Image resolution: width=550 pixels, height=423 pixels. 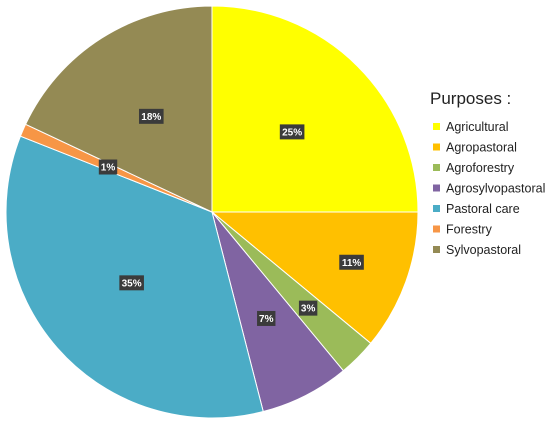 I want to click on data-label-agrosylvopastoral: 7%, so click(x=266, y=318).